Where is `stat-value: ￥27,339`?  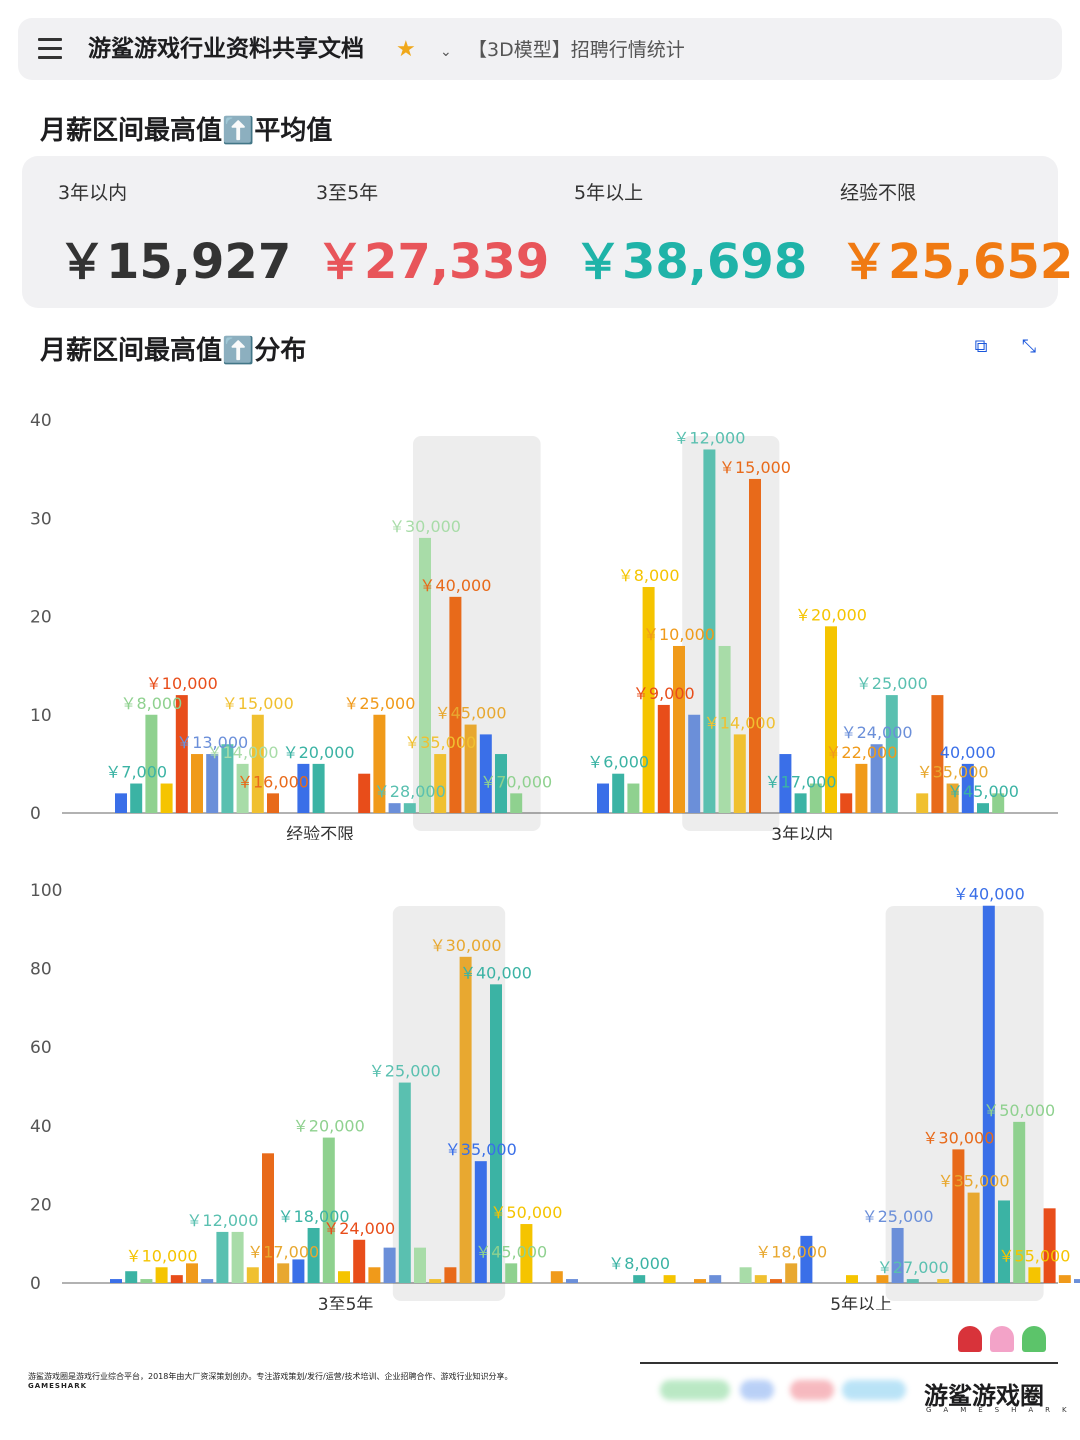
stat-value: ￥27,339 is located at coordinates (433, 262).